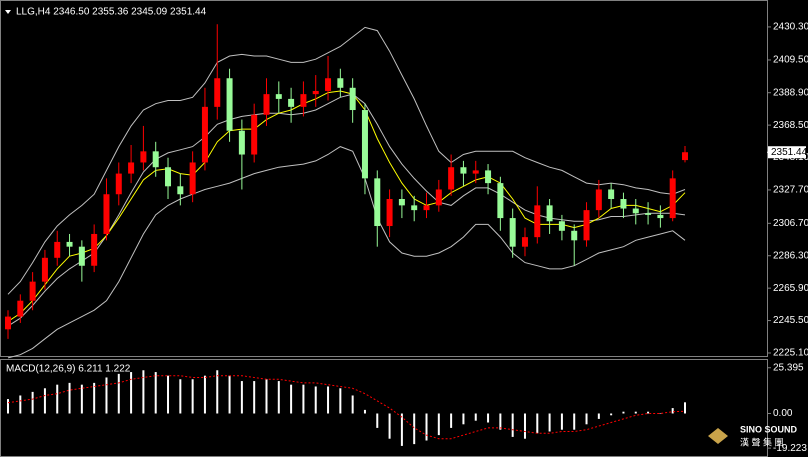 The height and width of the screenshot is (457, 808). Describe the element at coordinates (790, 353) in the screenshot. I see `y-tick-label: 2225.10` at that location.